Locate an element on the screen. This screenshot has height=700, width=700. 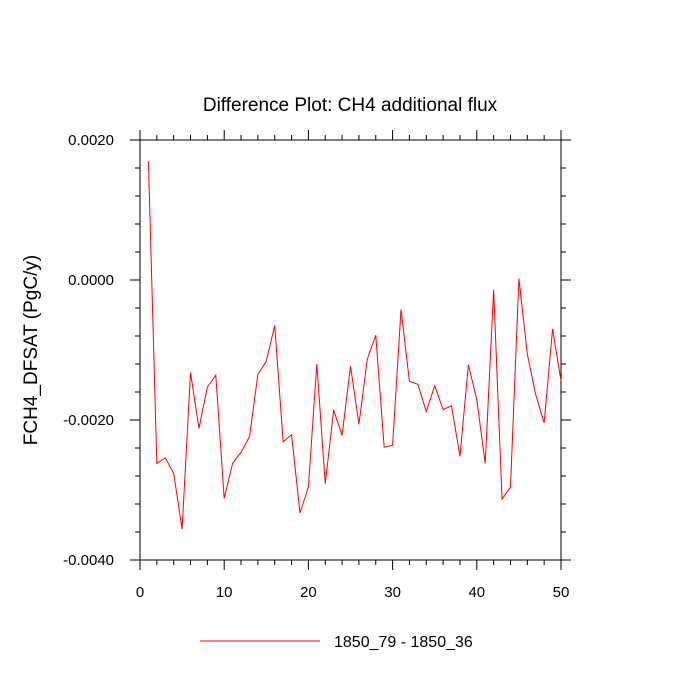
chart-title: Difference Plot: CH4 additional flux is located at coordinates (350, 105).